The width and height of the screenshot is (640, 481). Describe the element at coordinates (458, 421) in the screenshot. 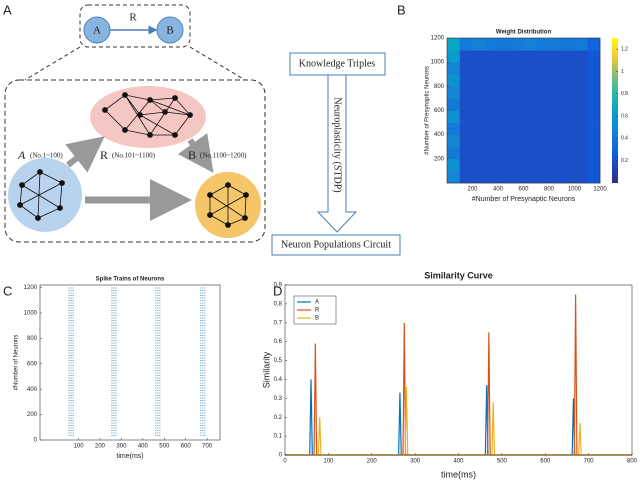

I see `line-series` at that location.